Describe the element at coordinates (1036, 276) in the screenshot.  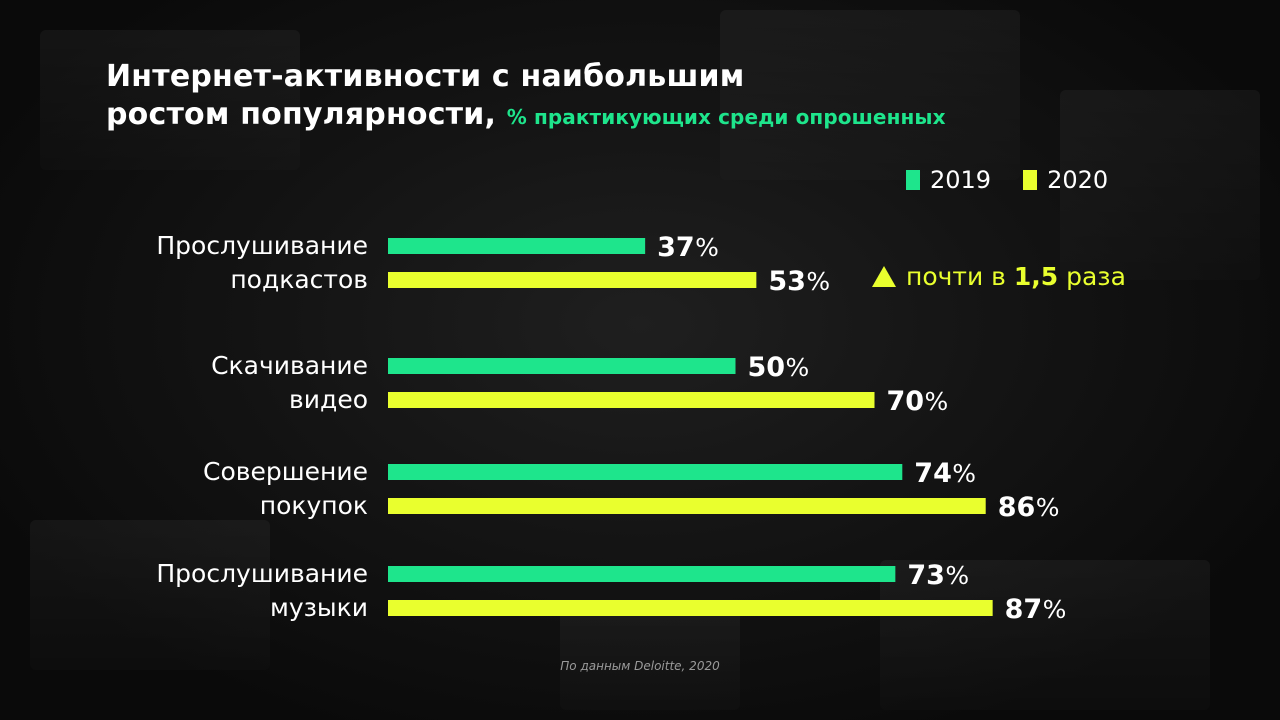
I see `growth-note-highlight: 1,5` at that location.